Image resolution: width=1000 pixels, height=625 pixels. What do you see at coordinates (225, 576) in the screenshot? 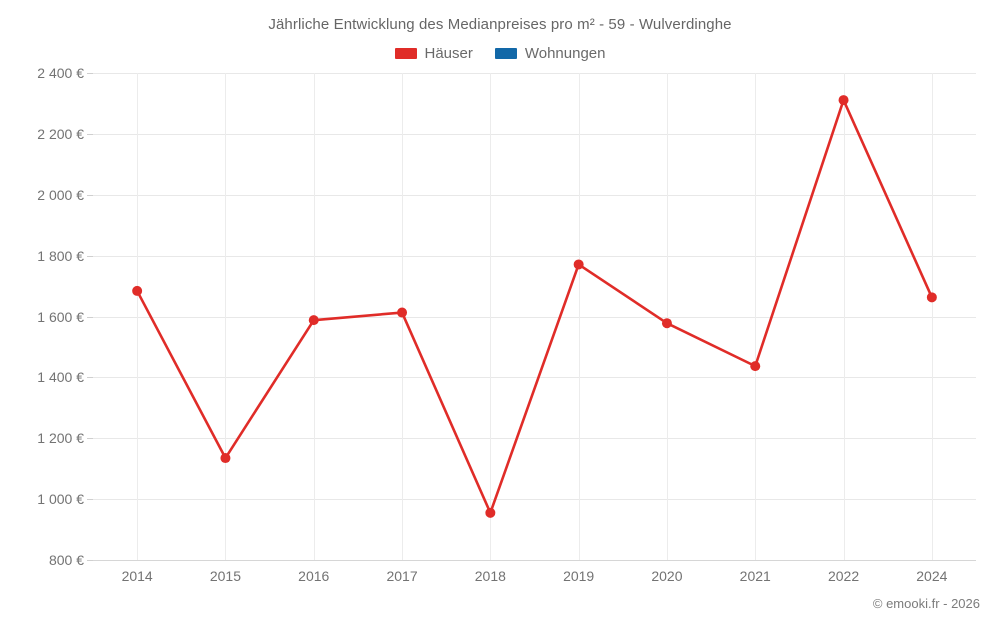
I see `x-axis-tick-label: 2015` at bounding box center [225, 576].